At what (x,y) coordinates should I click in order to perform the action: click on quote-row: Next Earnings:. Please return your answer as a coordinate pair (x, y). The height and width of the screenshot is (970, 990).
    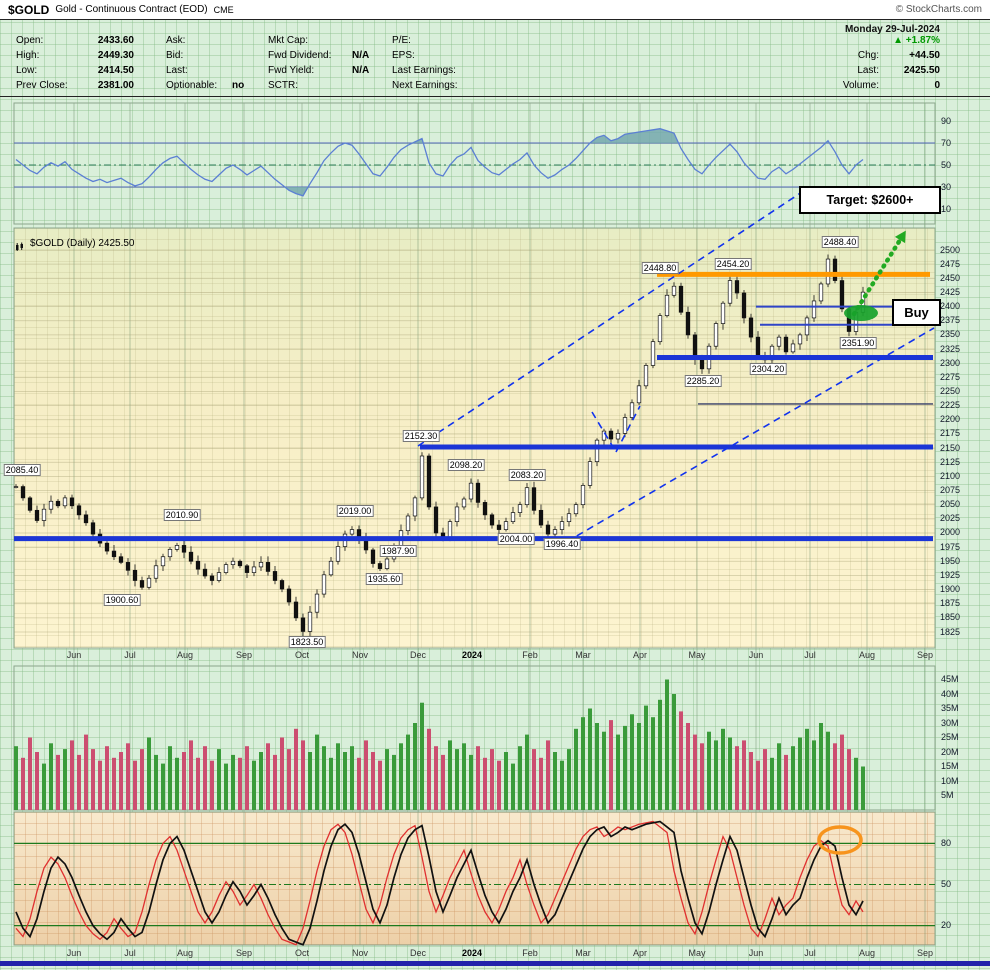
    Looking at the image, I should click on (439, 85).